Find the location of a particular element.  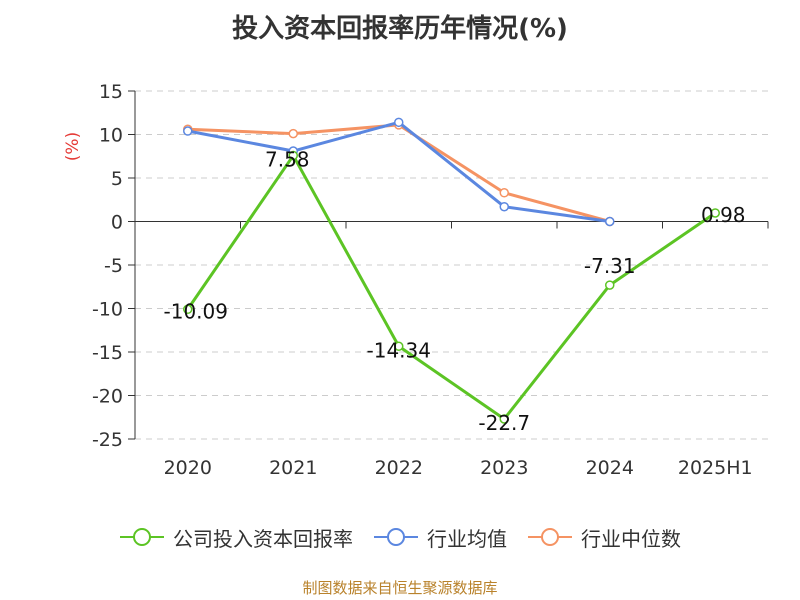

y-tick-label: 0 is located at coordinates (117, 223).